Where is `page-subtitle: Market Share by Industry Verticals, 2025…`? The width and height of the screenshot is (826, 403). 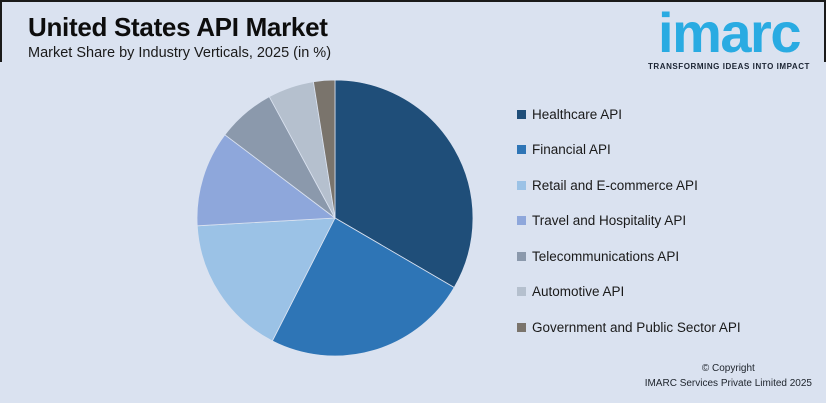 page-subtitle: Market Share by Industry Verticals, 2025… is located at coordinates (180, 53).